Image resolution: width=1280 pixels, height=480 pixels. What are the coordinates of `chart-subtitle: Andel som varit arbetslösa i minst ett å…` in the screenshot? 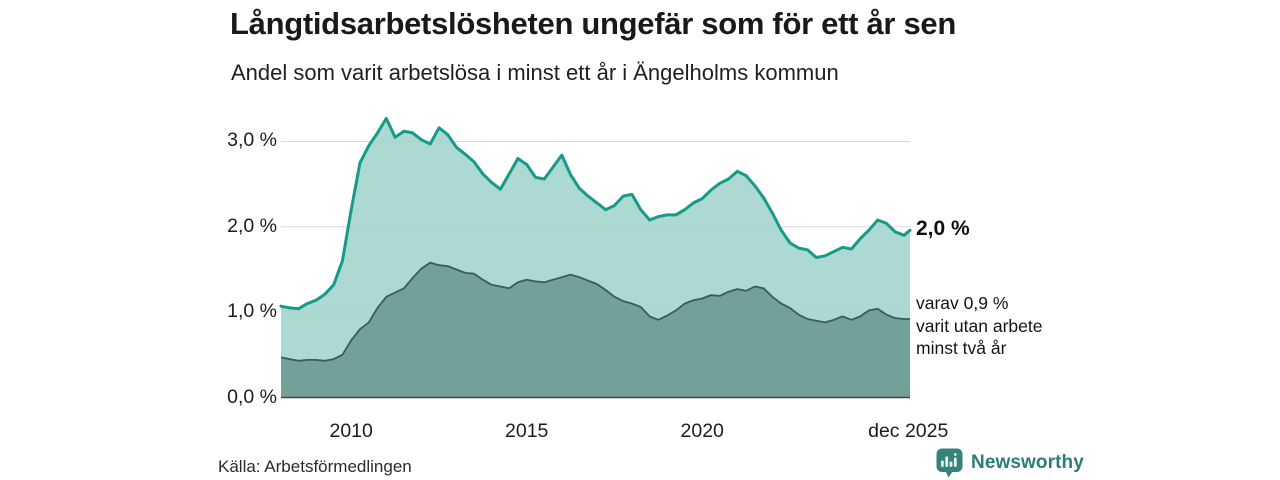 It's located at (535, 72).